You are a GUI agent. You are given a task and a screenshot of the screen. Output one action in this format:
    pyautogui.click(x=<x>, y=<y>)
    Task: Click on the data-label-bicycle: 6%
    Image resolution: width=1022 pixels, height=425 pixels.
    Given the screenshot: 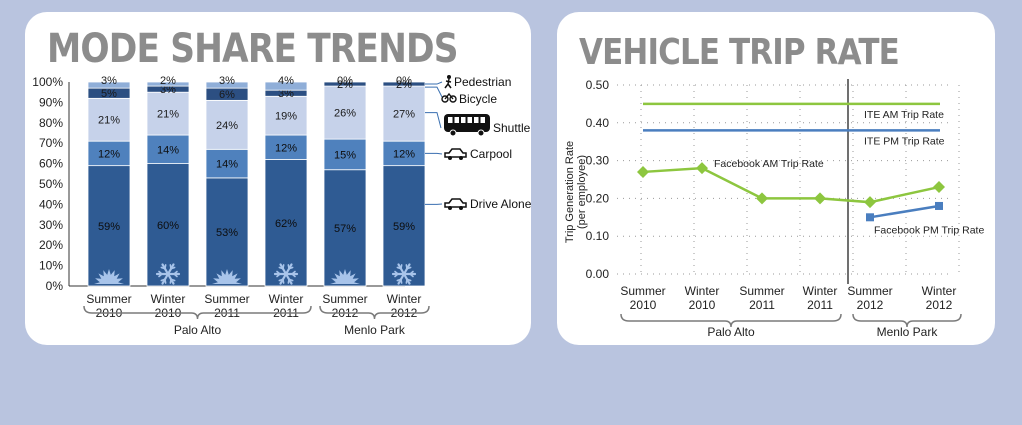 What is the action you would take?
    pyautogui.click(x=227, y=95)
    